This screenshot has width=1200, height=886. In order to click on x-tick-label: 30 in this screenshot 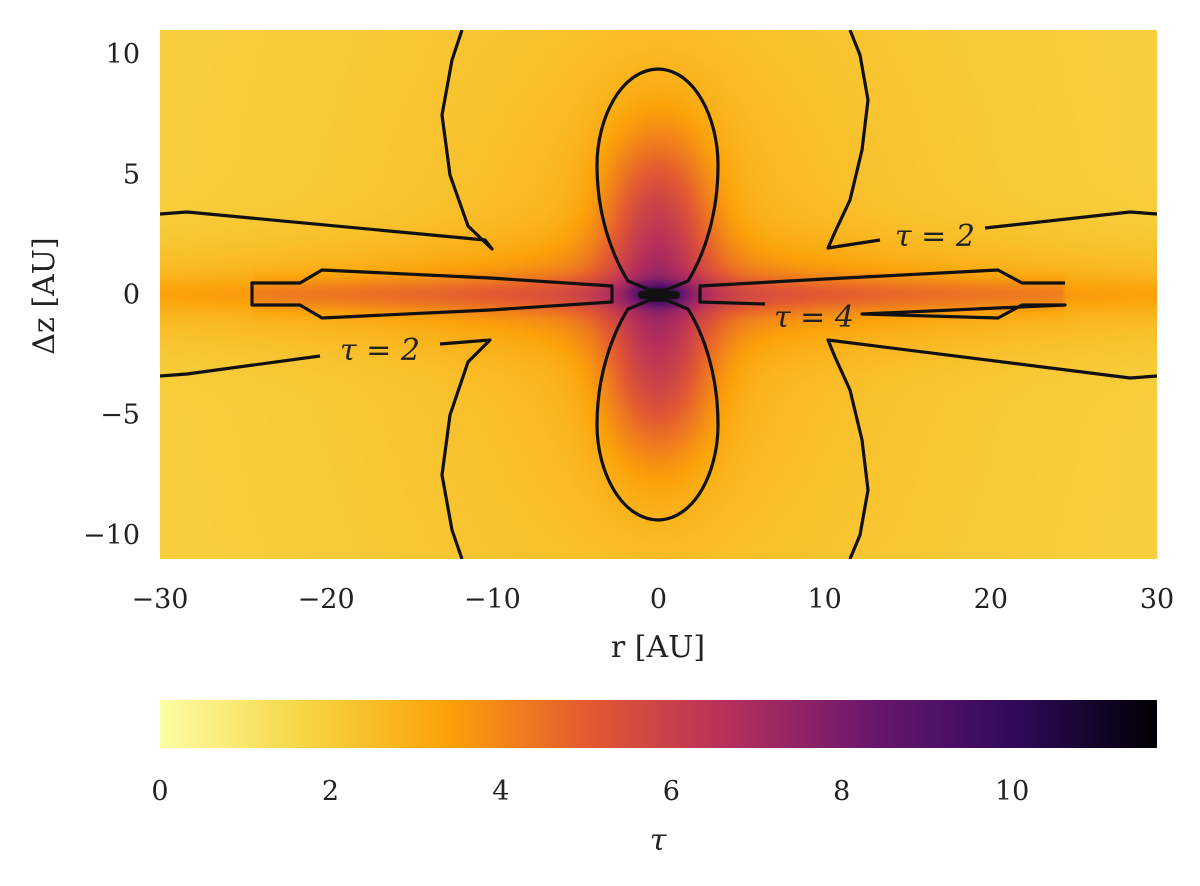, I will do `click(1157, 599)`.